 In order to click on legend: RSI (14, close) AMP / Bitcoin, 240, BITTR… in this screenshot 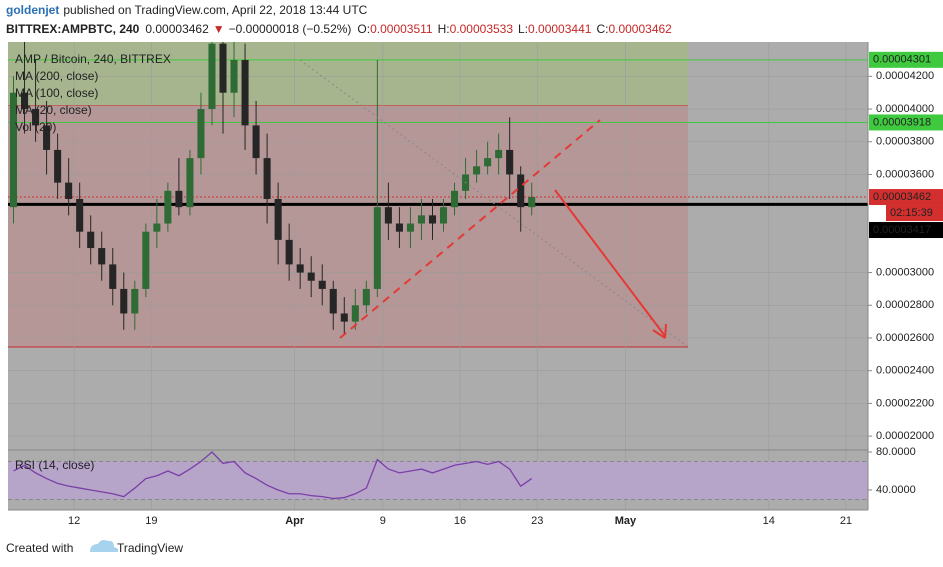, I will do `click(93, 262)`.